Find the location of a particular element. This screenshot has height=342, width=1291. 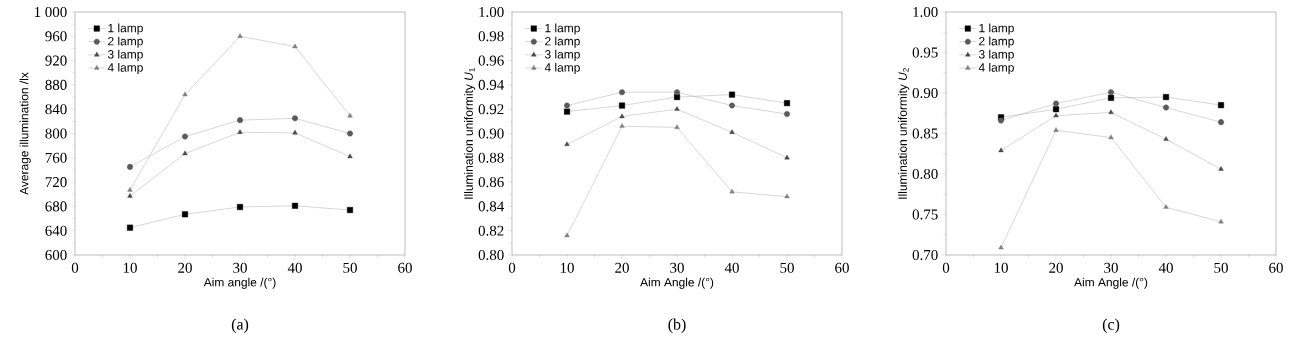

y-tick-label: 680 is located at coordinates (56, 206).